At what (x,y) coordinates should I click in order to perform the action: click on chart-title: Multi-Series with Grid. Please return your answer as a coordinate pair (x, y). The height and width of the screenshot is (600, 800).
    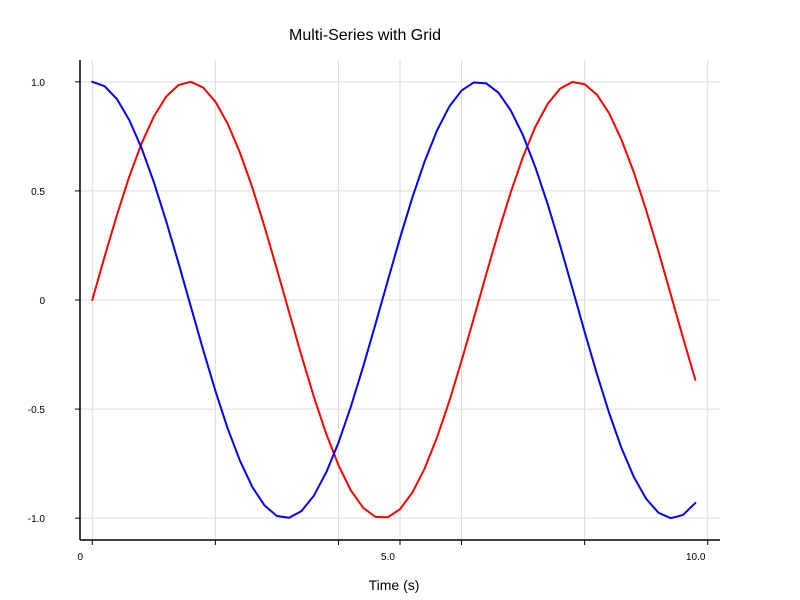
    Looking at the image, I should click on (365, 35).